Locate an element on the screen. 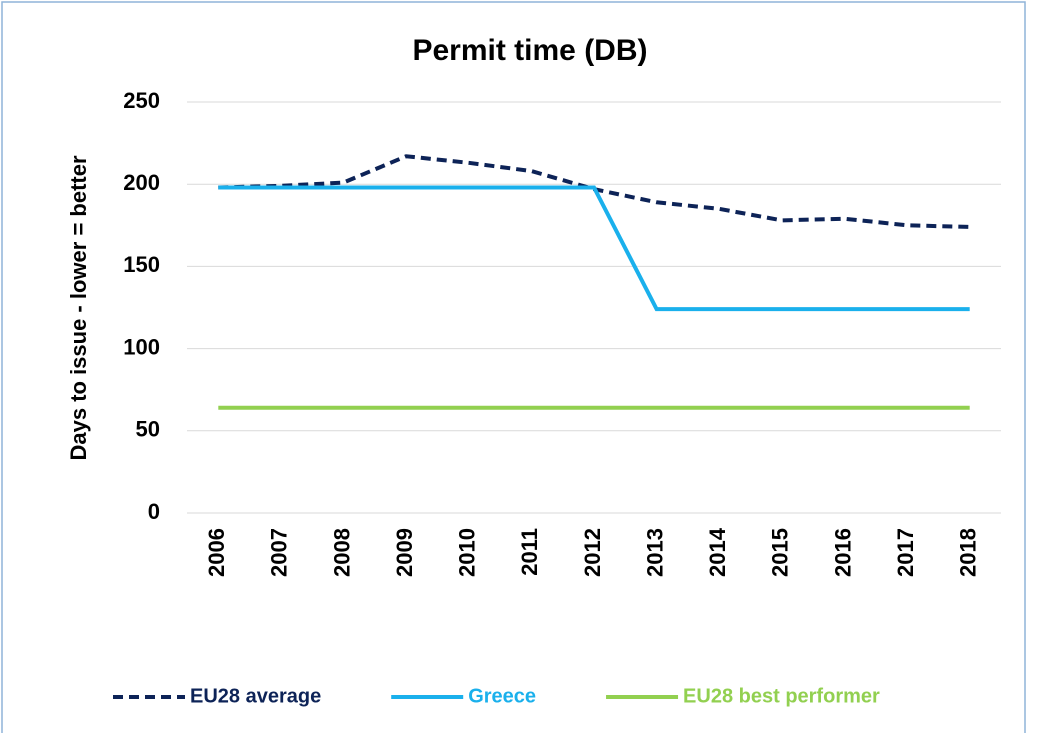 The image size is (1038, 733). legend-label: EU28 average is located at coordinates (255, 696).